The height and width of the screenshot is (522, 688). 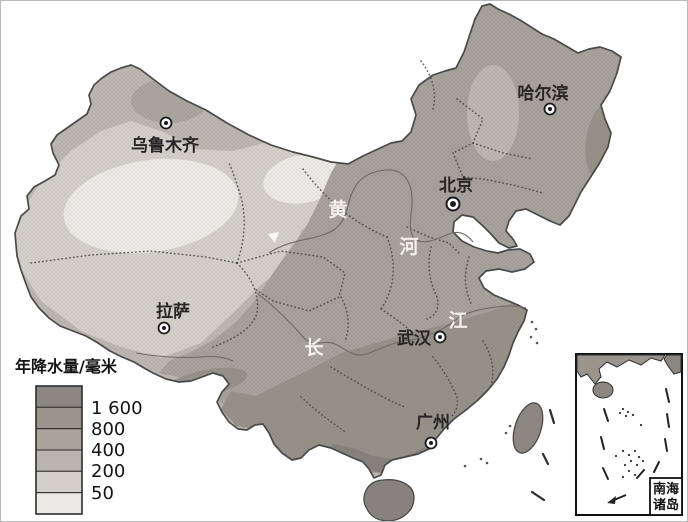 I want to click on inset-label-row1: 南海, so click(x=666, y=489).